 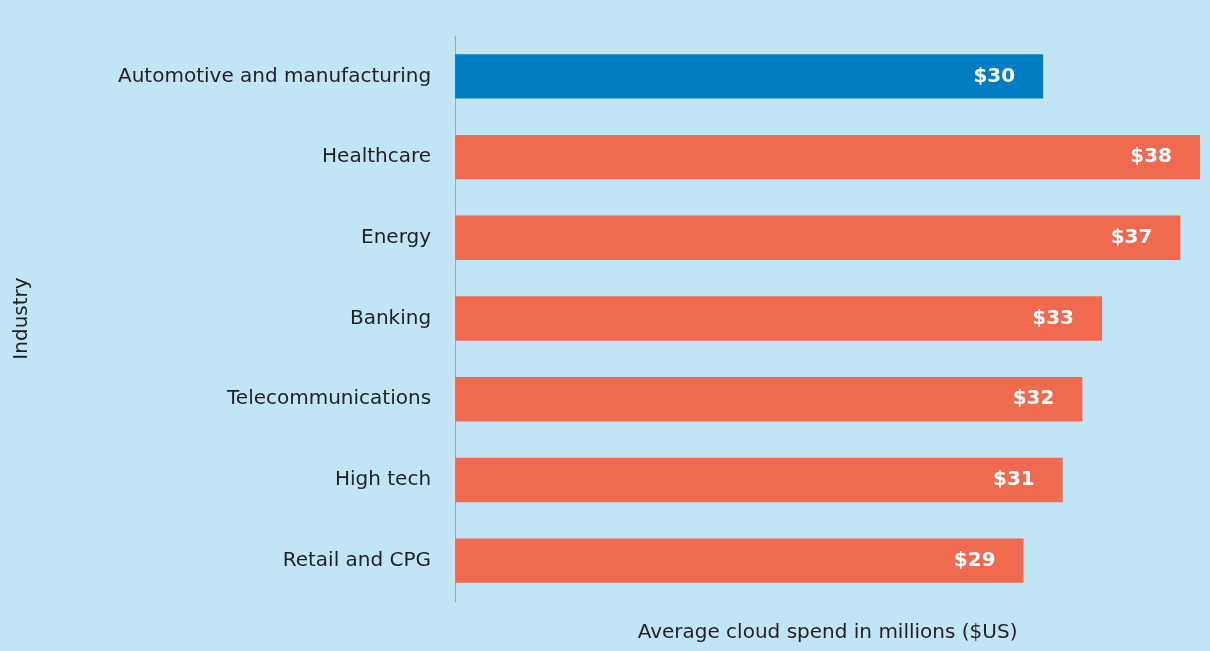 What do you see at coordinates (1053, 316) in the screenshot?
I see `data-label: $33` at bounding box center [1053, 316].